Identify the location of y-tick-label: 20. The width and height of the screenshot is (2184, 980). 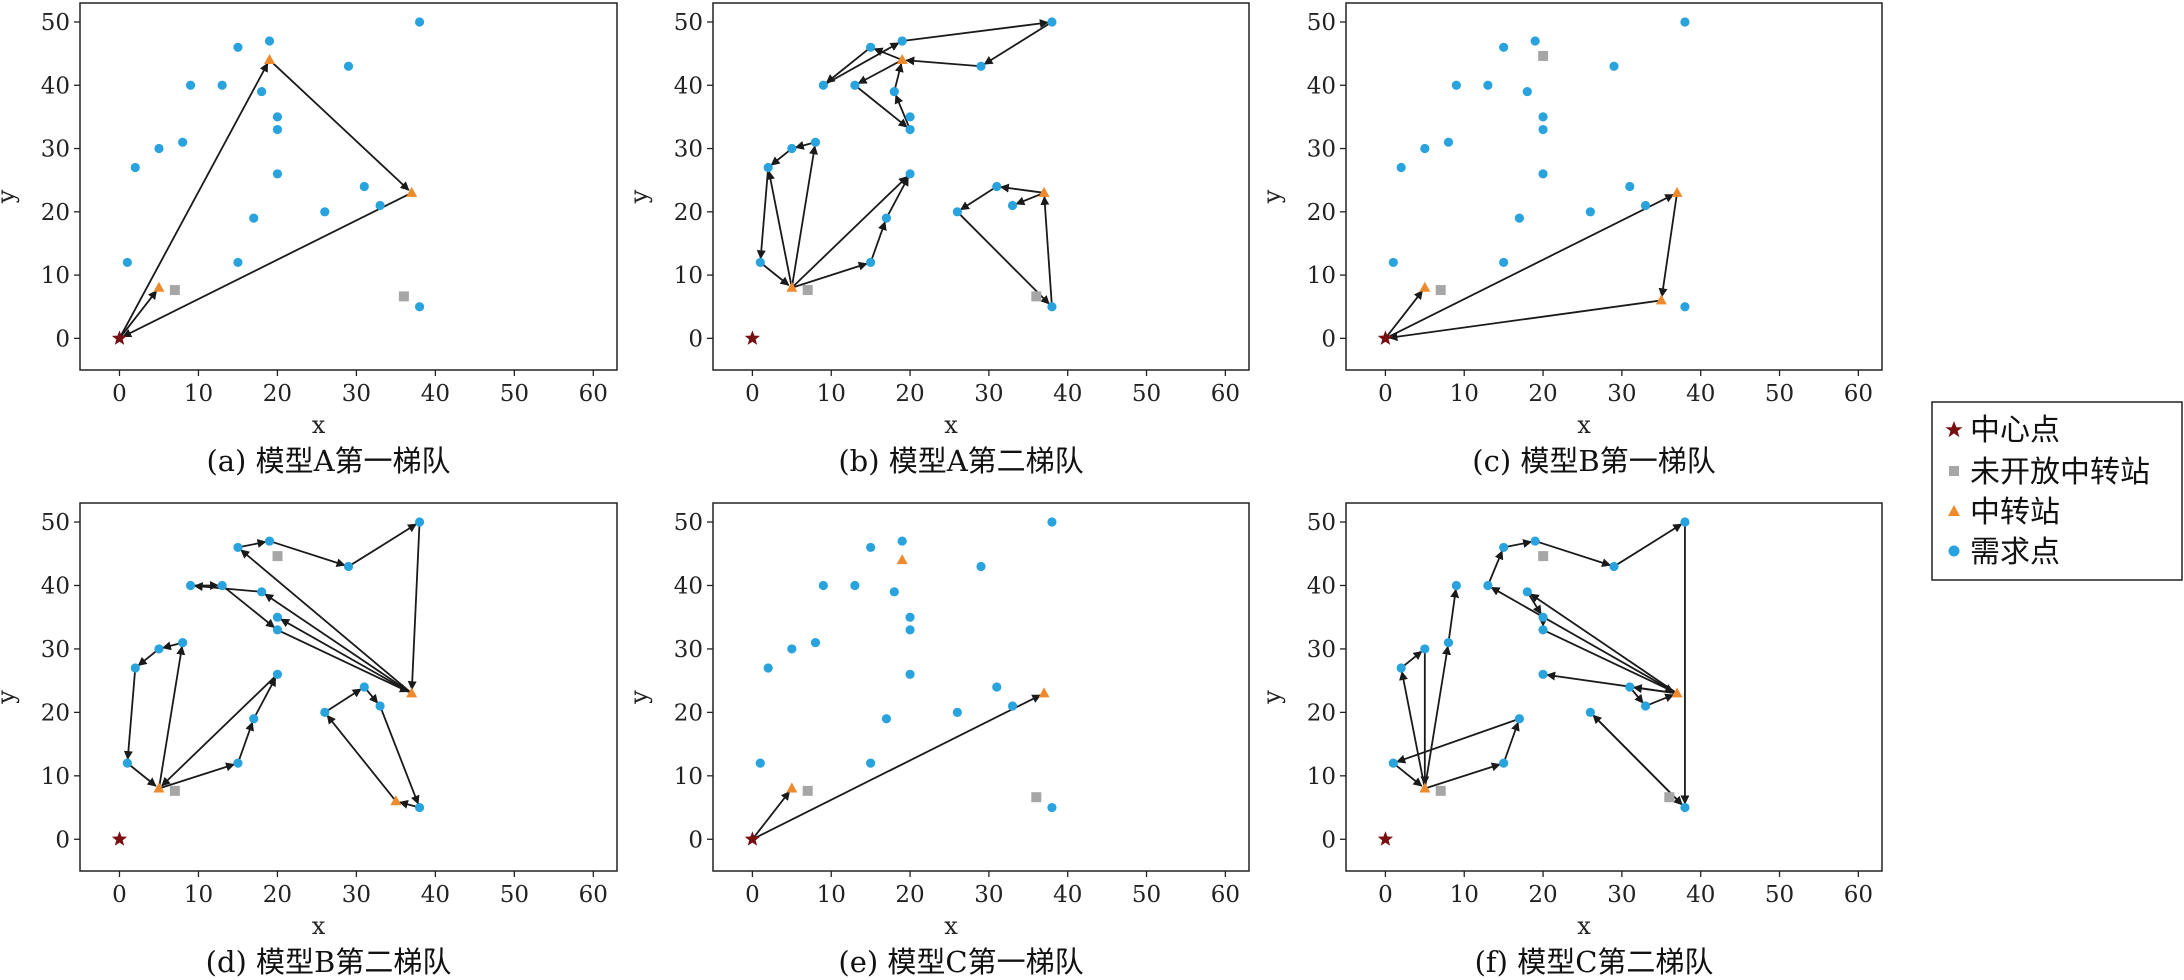
(55, 213).